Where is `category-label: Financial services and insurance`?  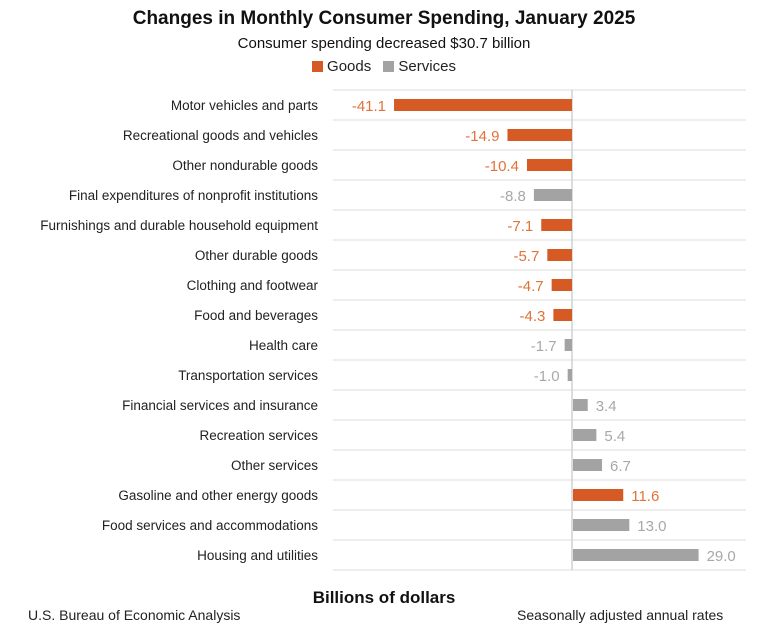 category-label: Financial services and insurance is located at coordinates (220, 405).